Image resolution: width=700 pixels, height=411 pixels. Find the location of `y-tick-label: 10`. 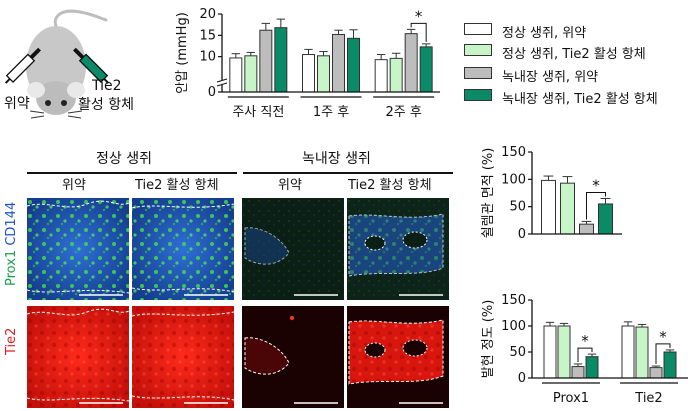

y-tick-label: 10 is located at coordinates (207, 57).